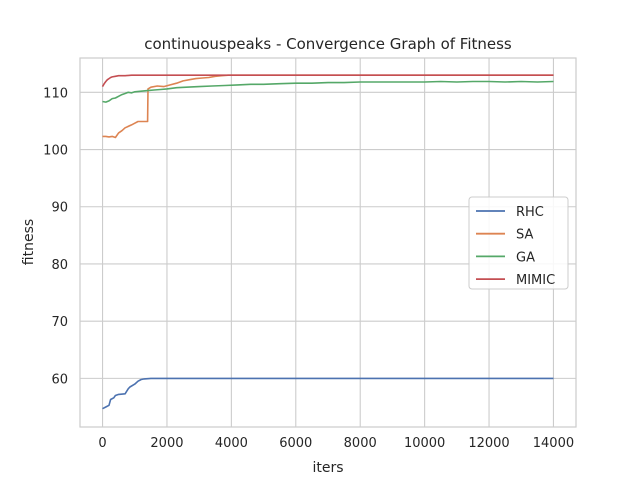 This screenshot has height=480, width=640. What do you see at coordinates (59, 322) in the screenshot?
I see `y-tick-label: 70` at bounding box center [59, 322].